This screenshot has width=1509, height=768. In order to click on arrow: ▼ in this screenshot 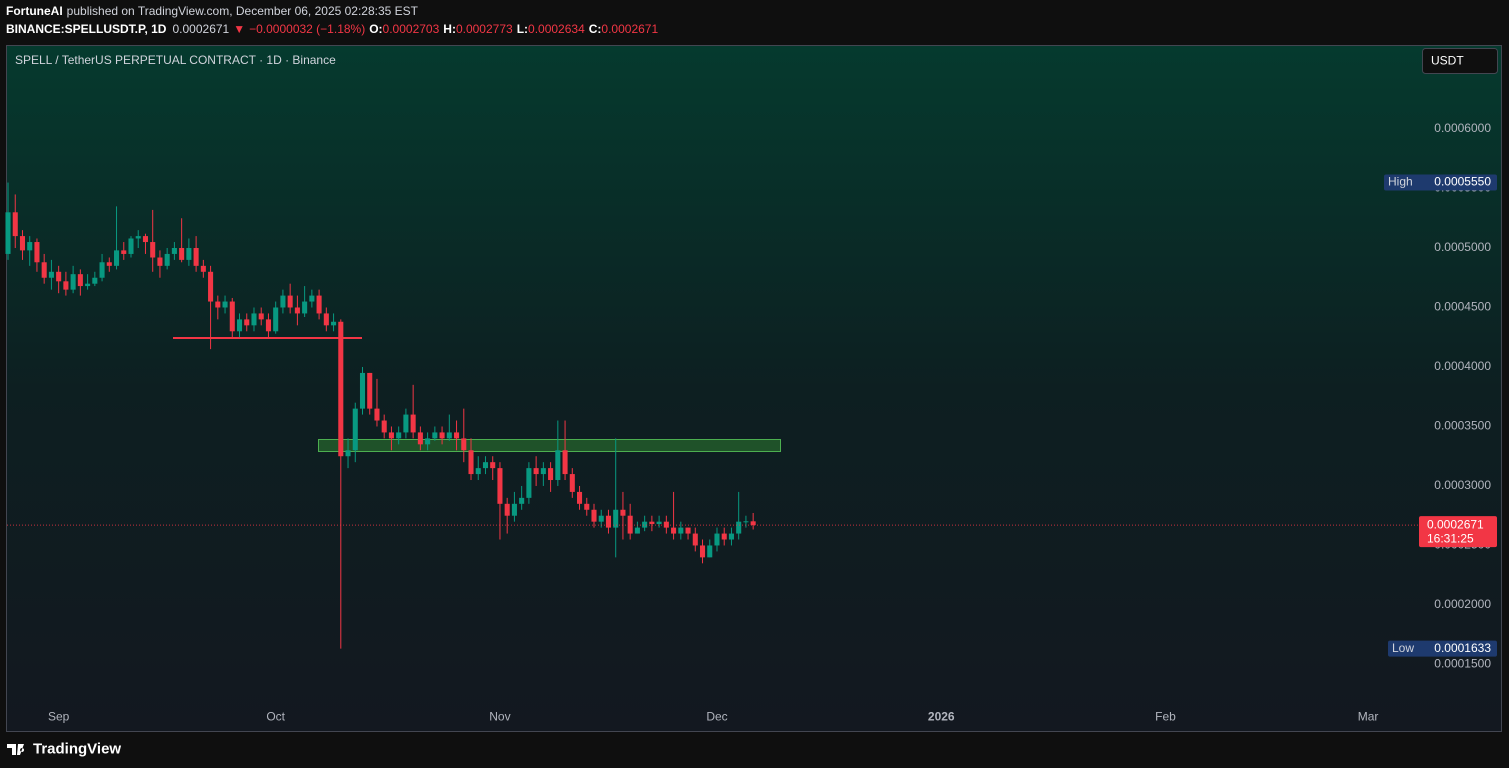, I will do `click(239, 29)`.